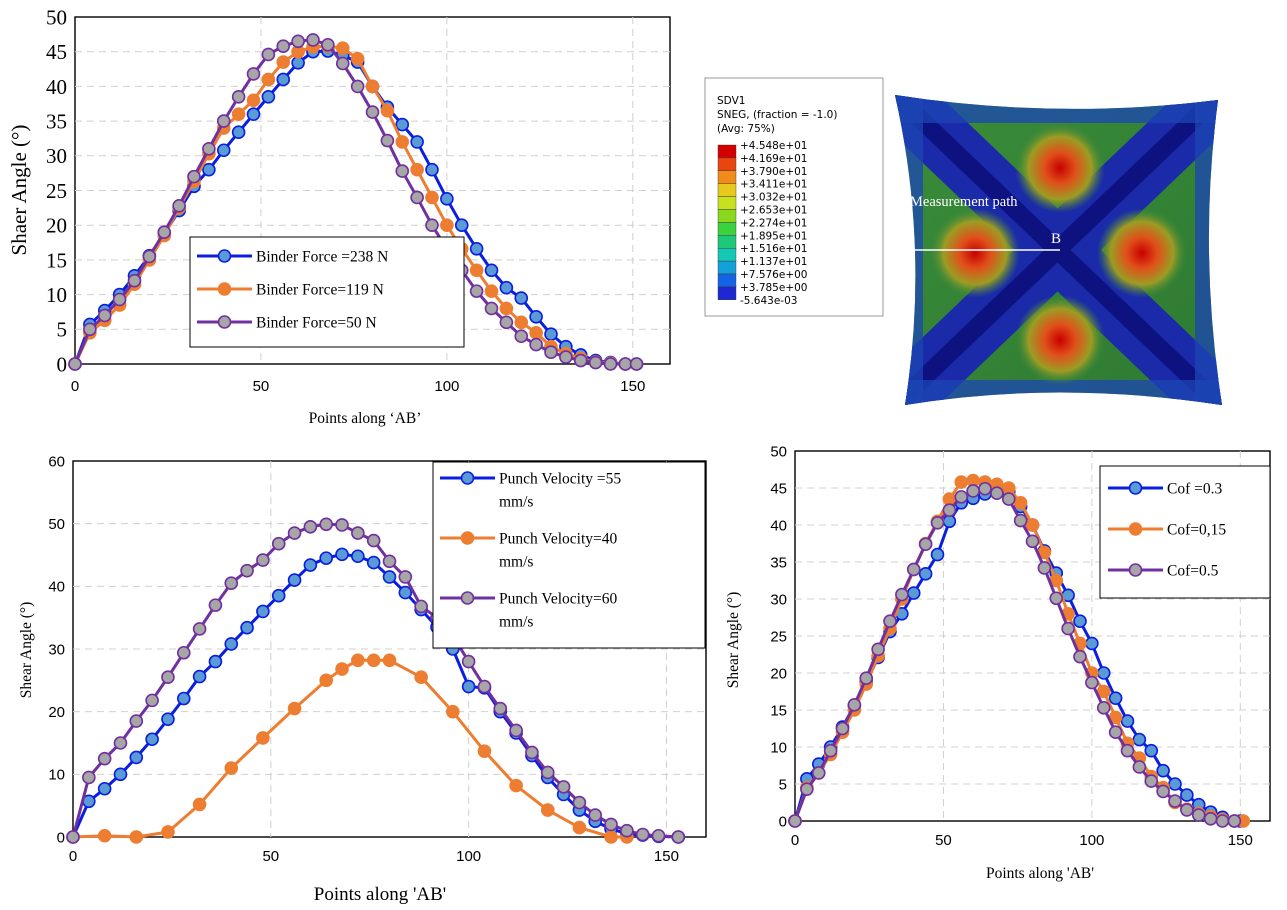  I want to click on y-tick-label: 25, so click(778, 636).